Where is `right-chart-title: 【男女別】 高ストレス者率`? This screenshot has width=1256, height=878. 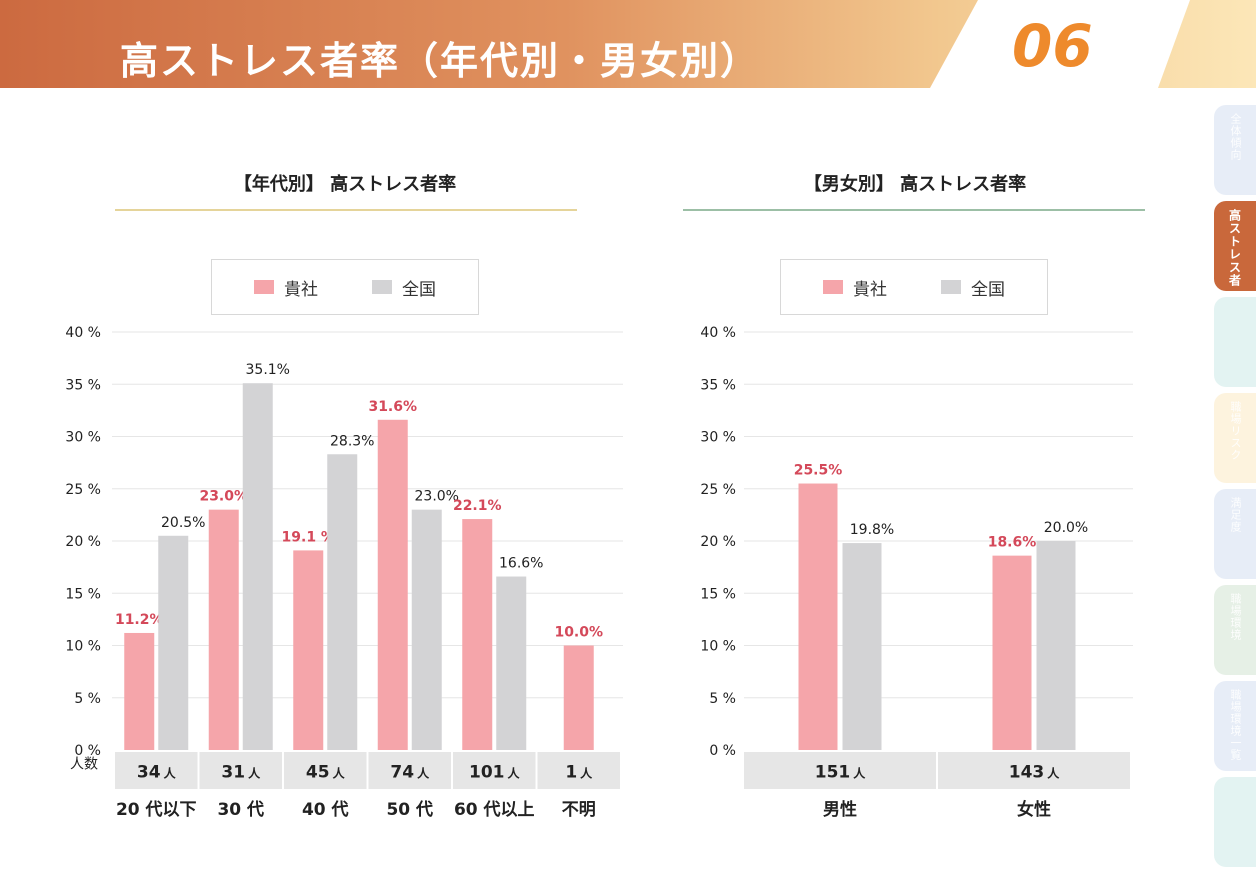 right-chart-title: 【男女別】 高ストレス者率 is located at coordinates (915, 184).